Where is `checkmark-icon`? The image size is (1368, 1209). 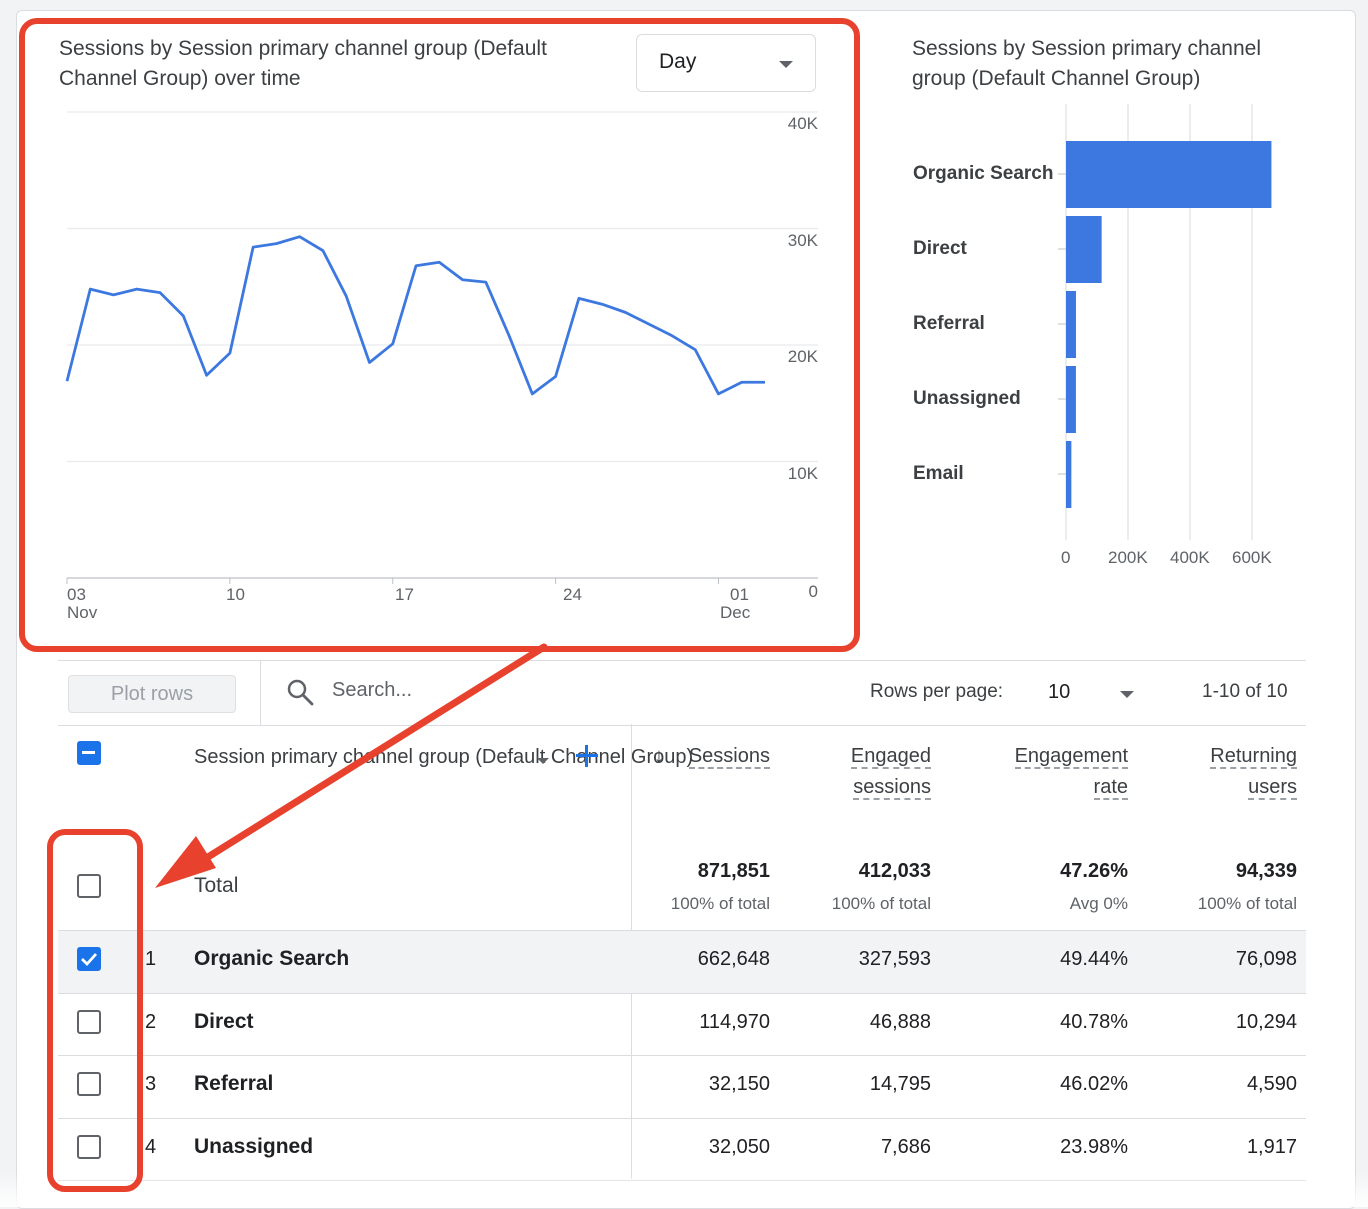 checkmark-icon is located at coordinates (89, 960).